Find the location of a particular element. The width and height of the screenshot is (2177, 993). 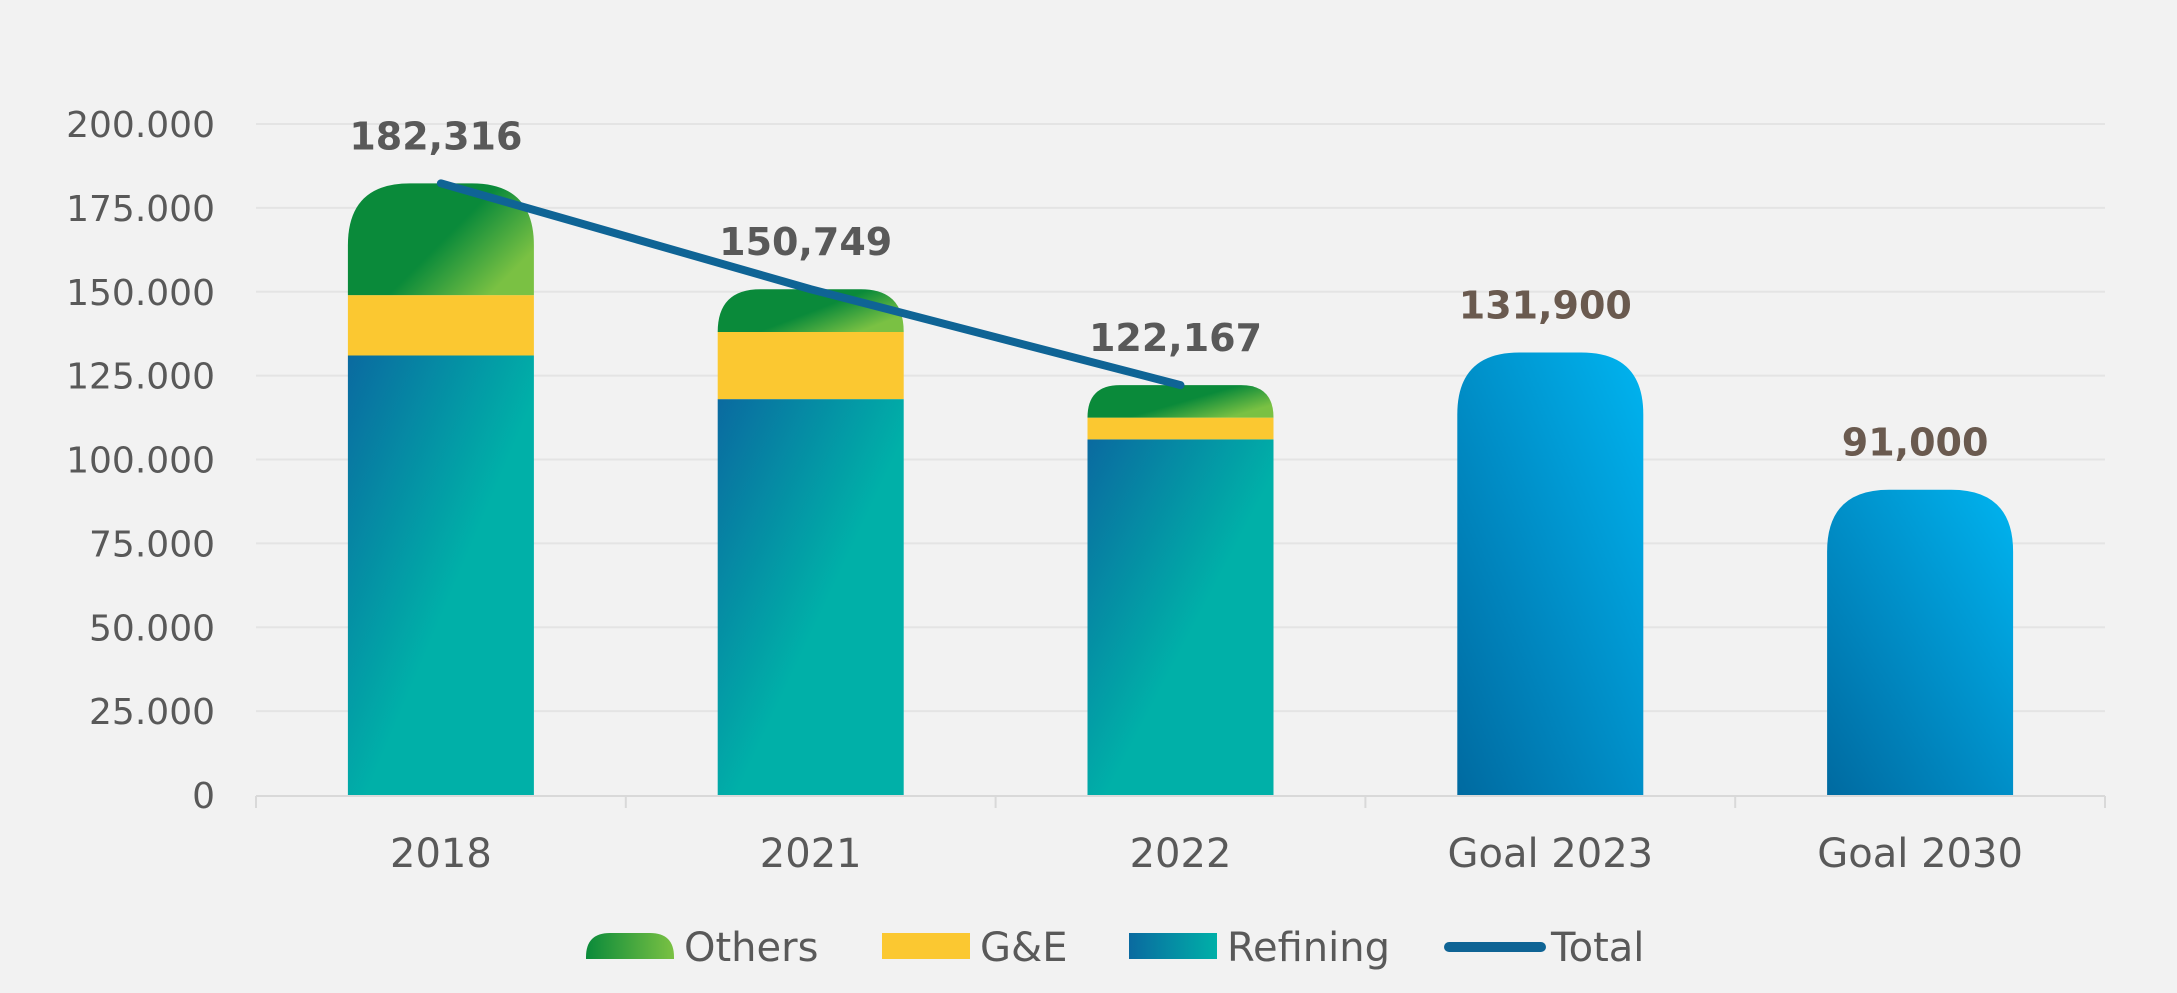

data-label: 150,749 is located at coordinates (805, 242).